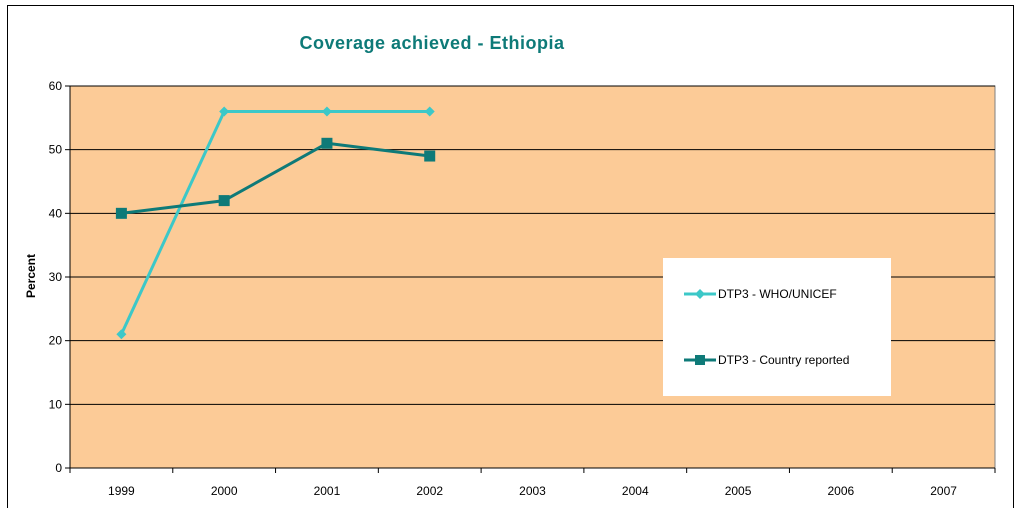 The width and height of the screenshot is (1022, 509). I want to click on x-tick-label: 1999, so click(121, 491).